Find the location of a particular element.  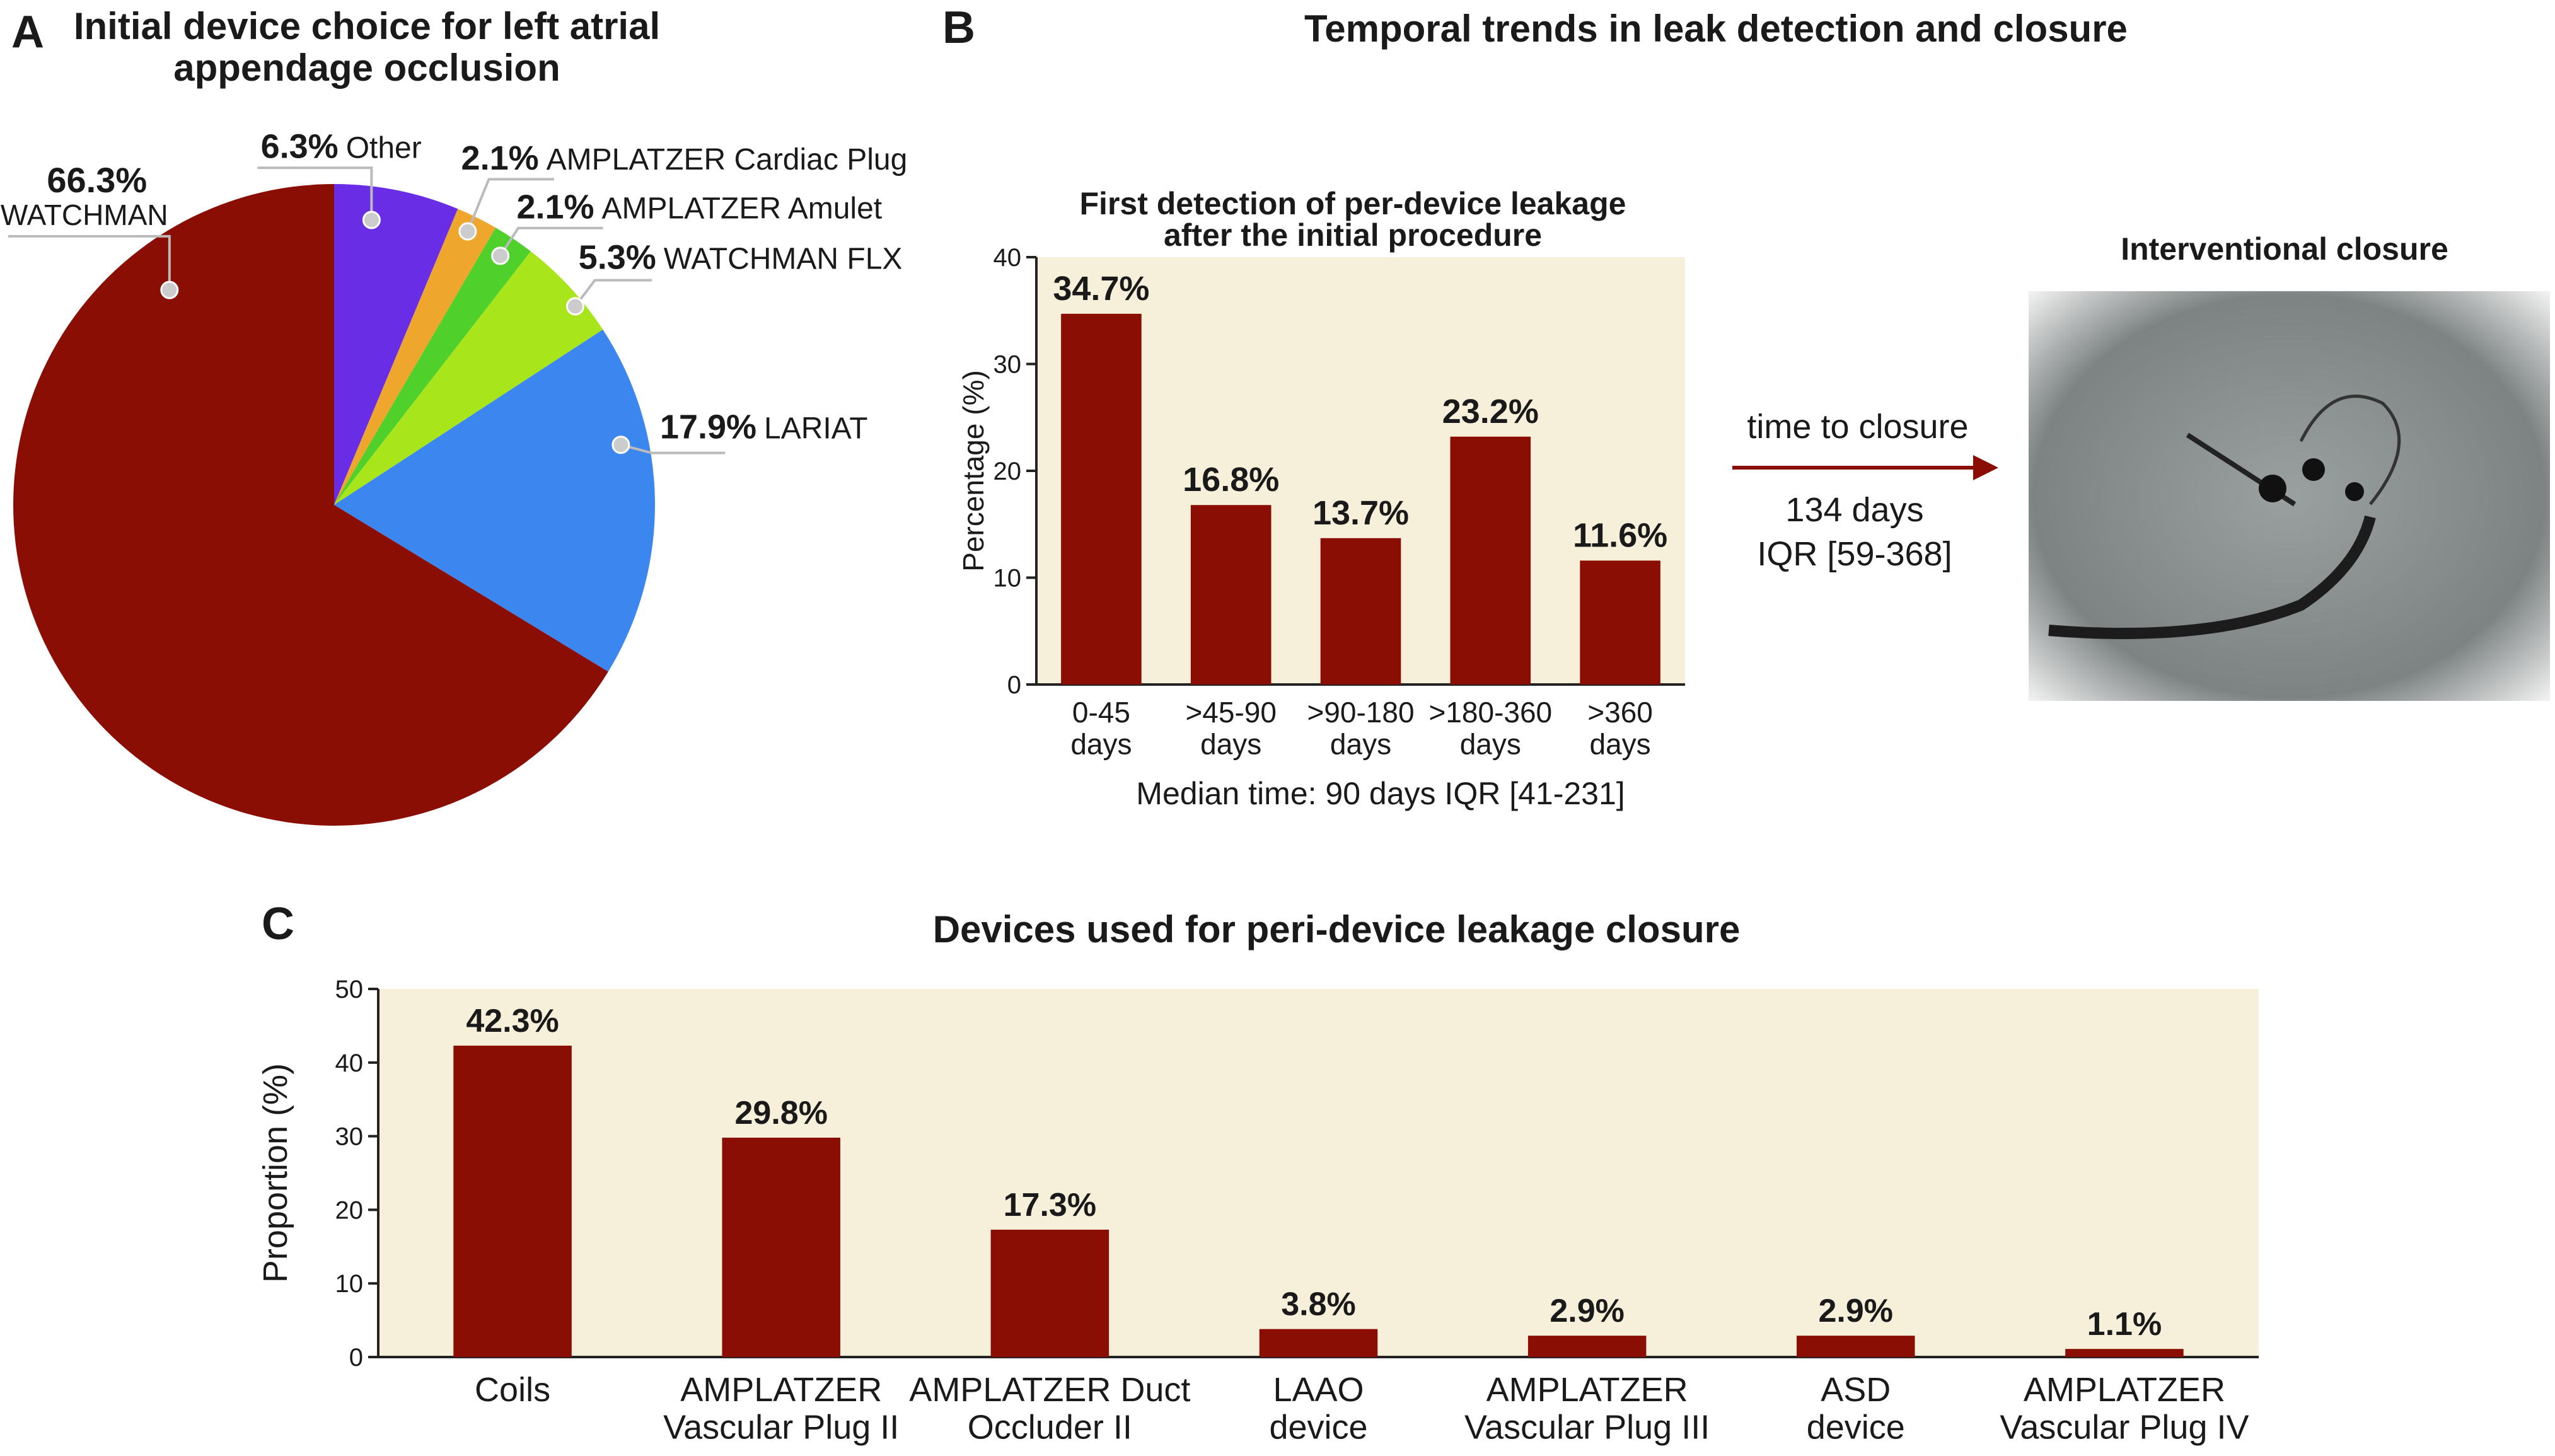

x-tick-label: >90-180 days is located at coordinates (1360, 728).